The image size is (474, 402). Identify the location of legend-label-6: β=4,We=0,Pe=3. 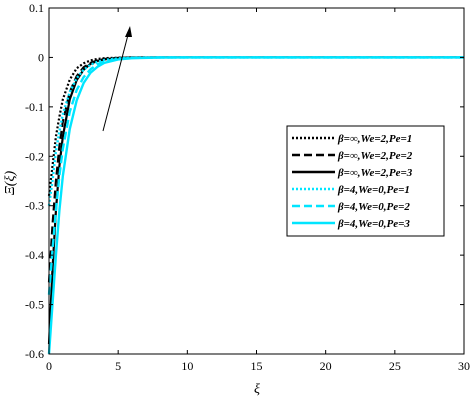
(373, 224).